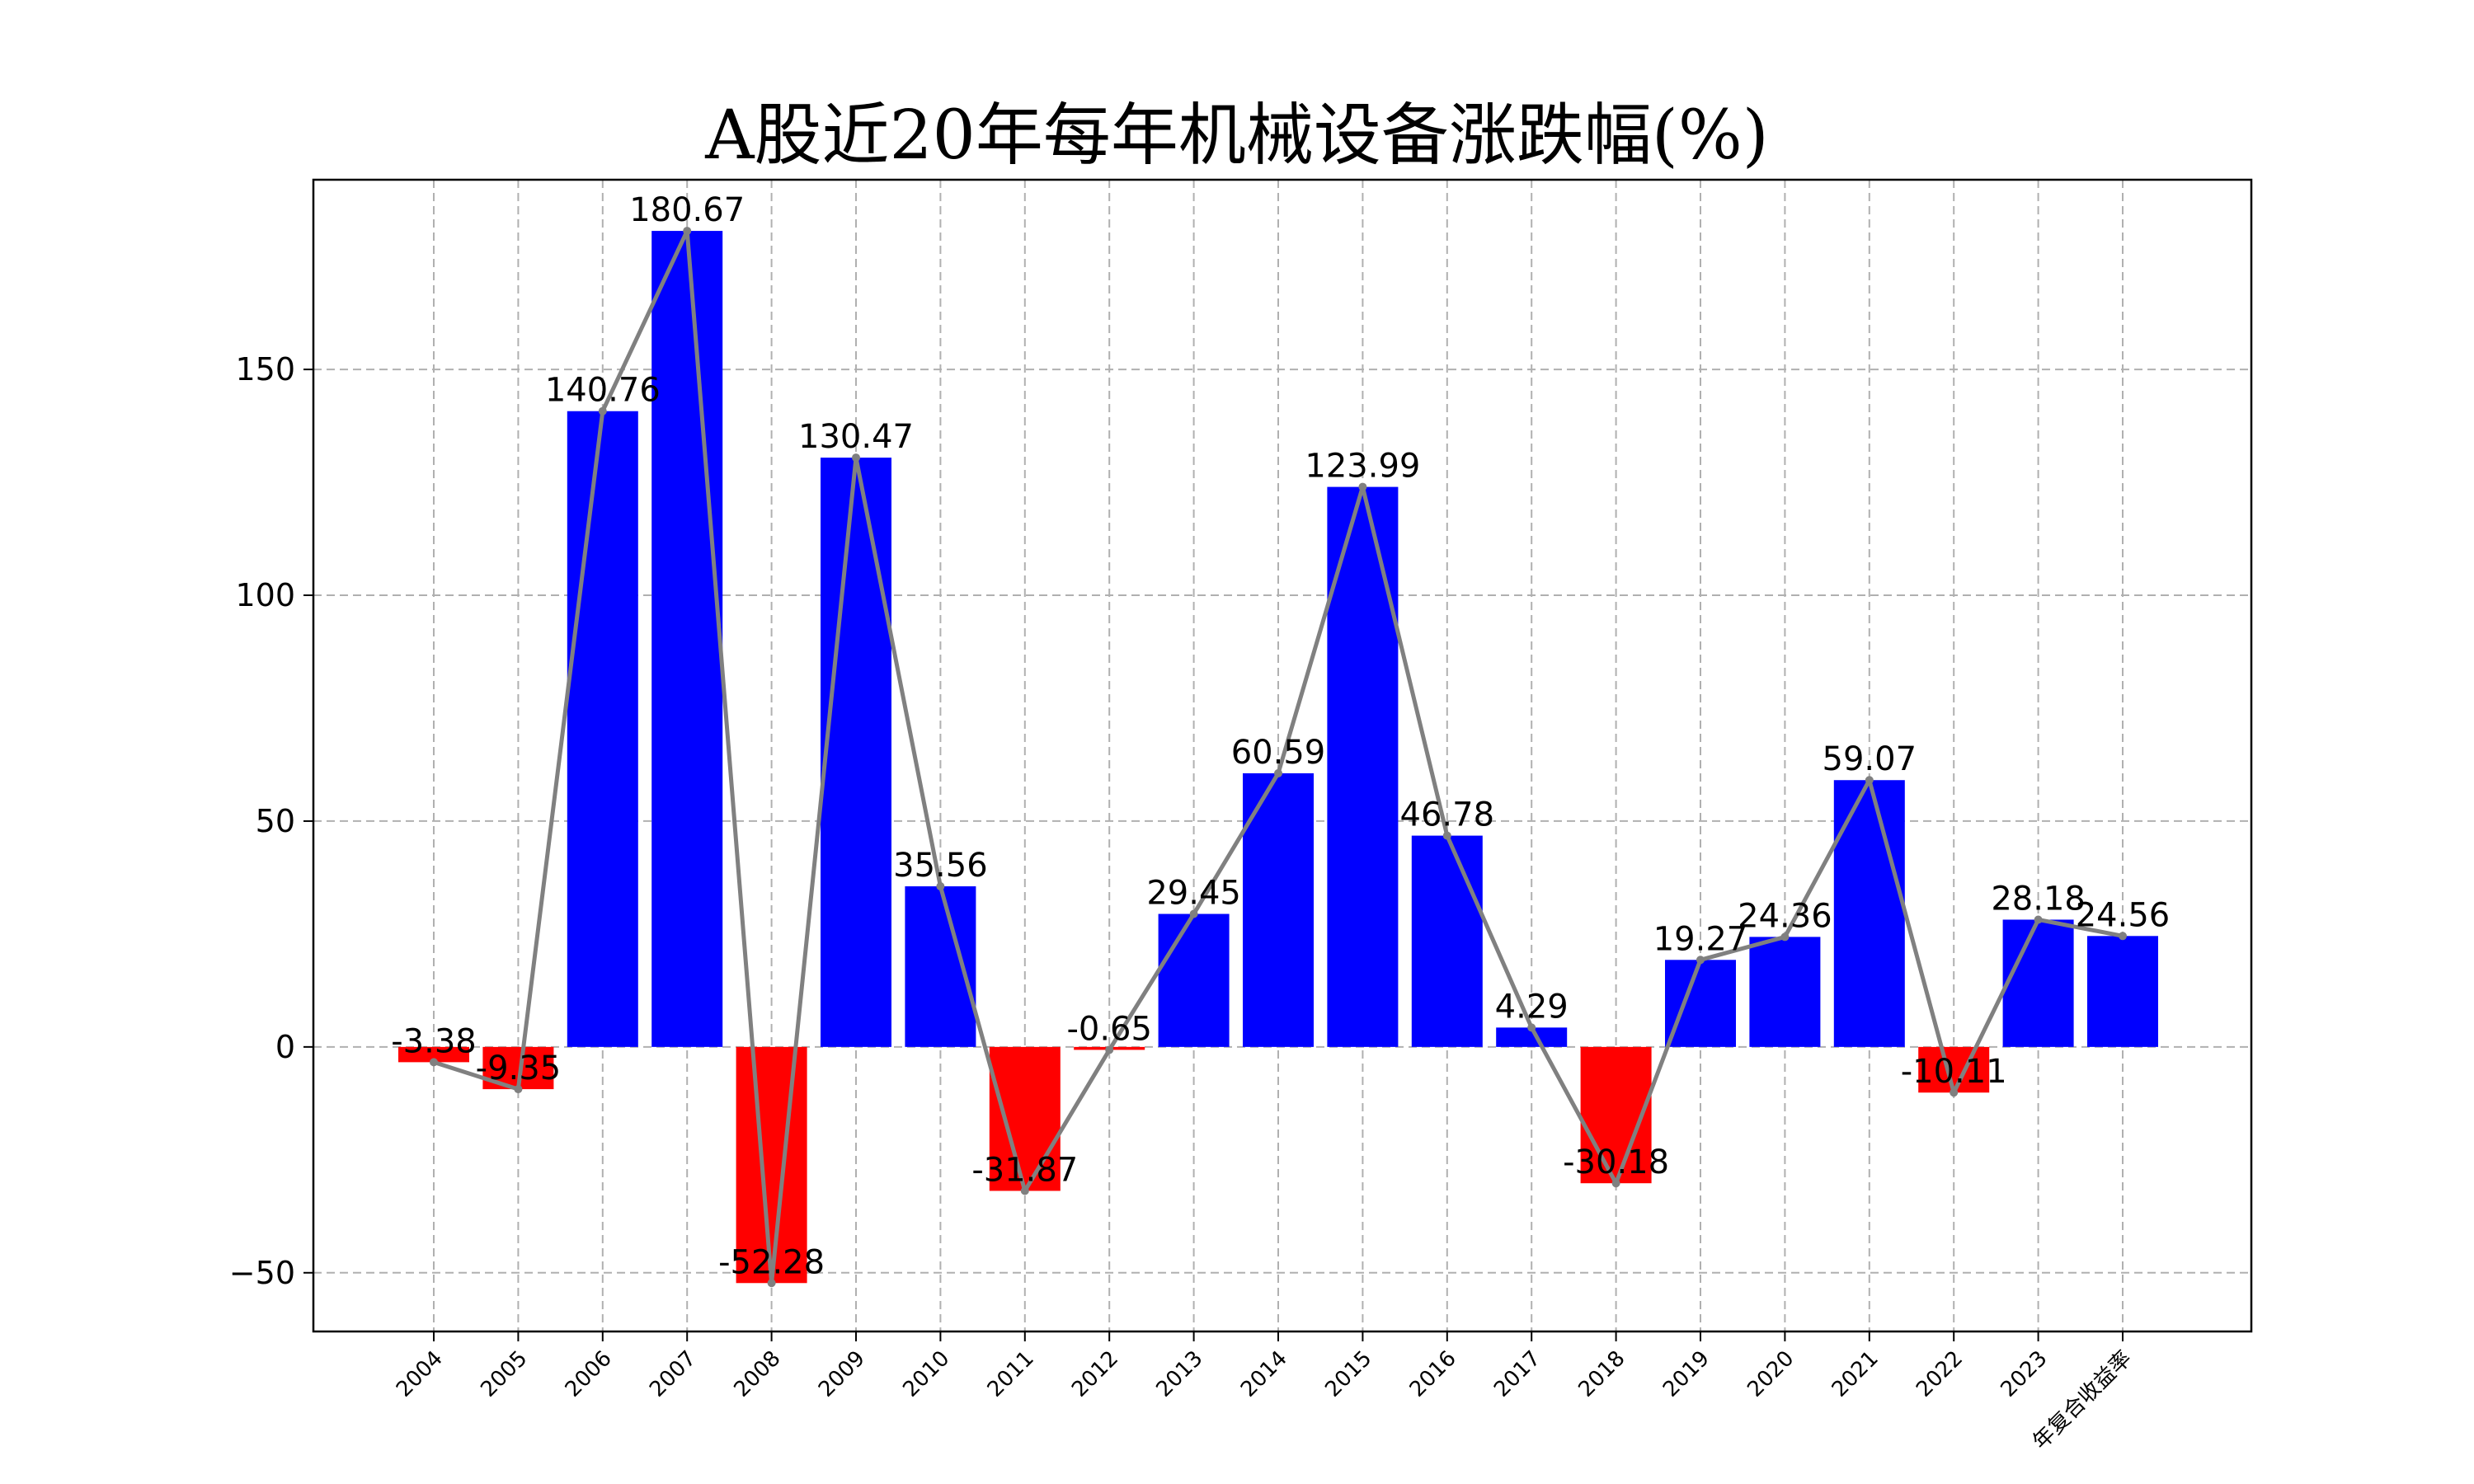 Image resolution: width=2474 pixels, height=1484 pixels. I want to click on x-tick-label: 2013, so click(1180, 1374).